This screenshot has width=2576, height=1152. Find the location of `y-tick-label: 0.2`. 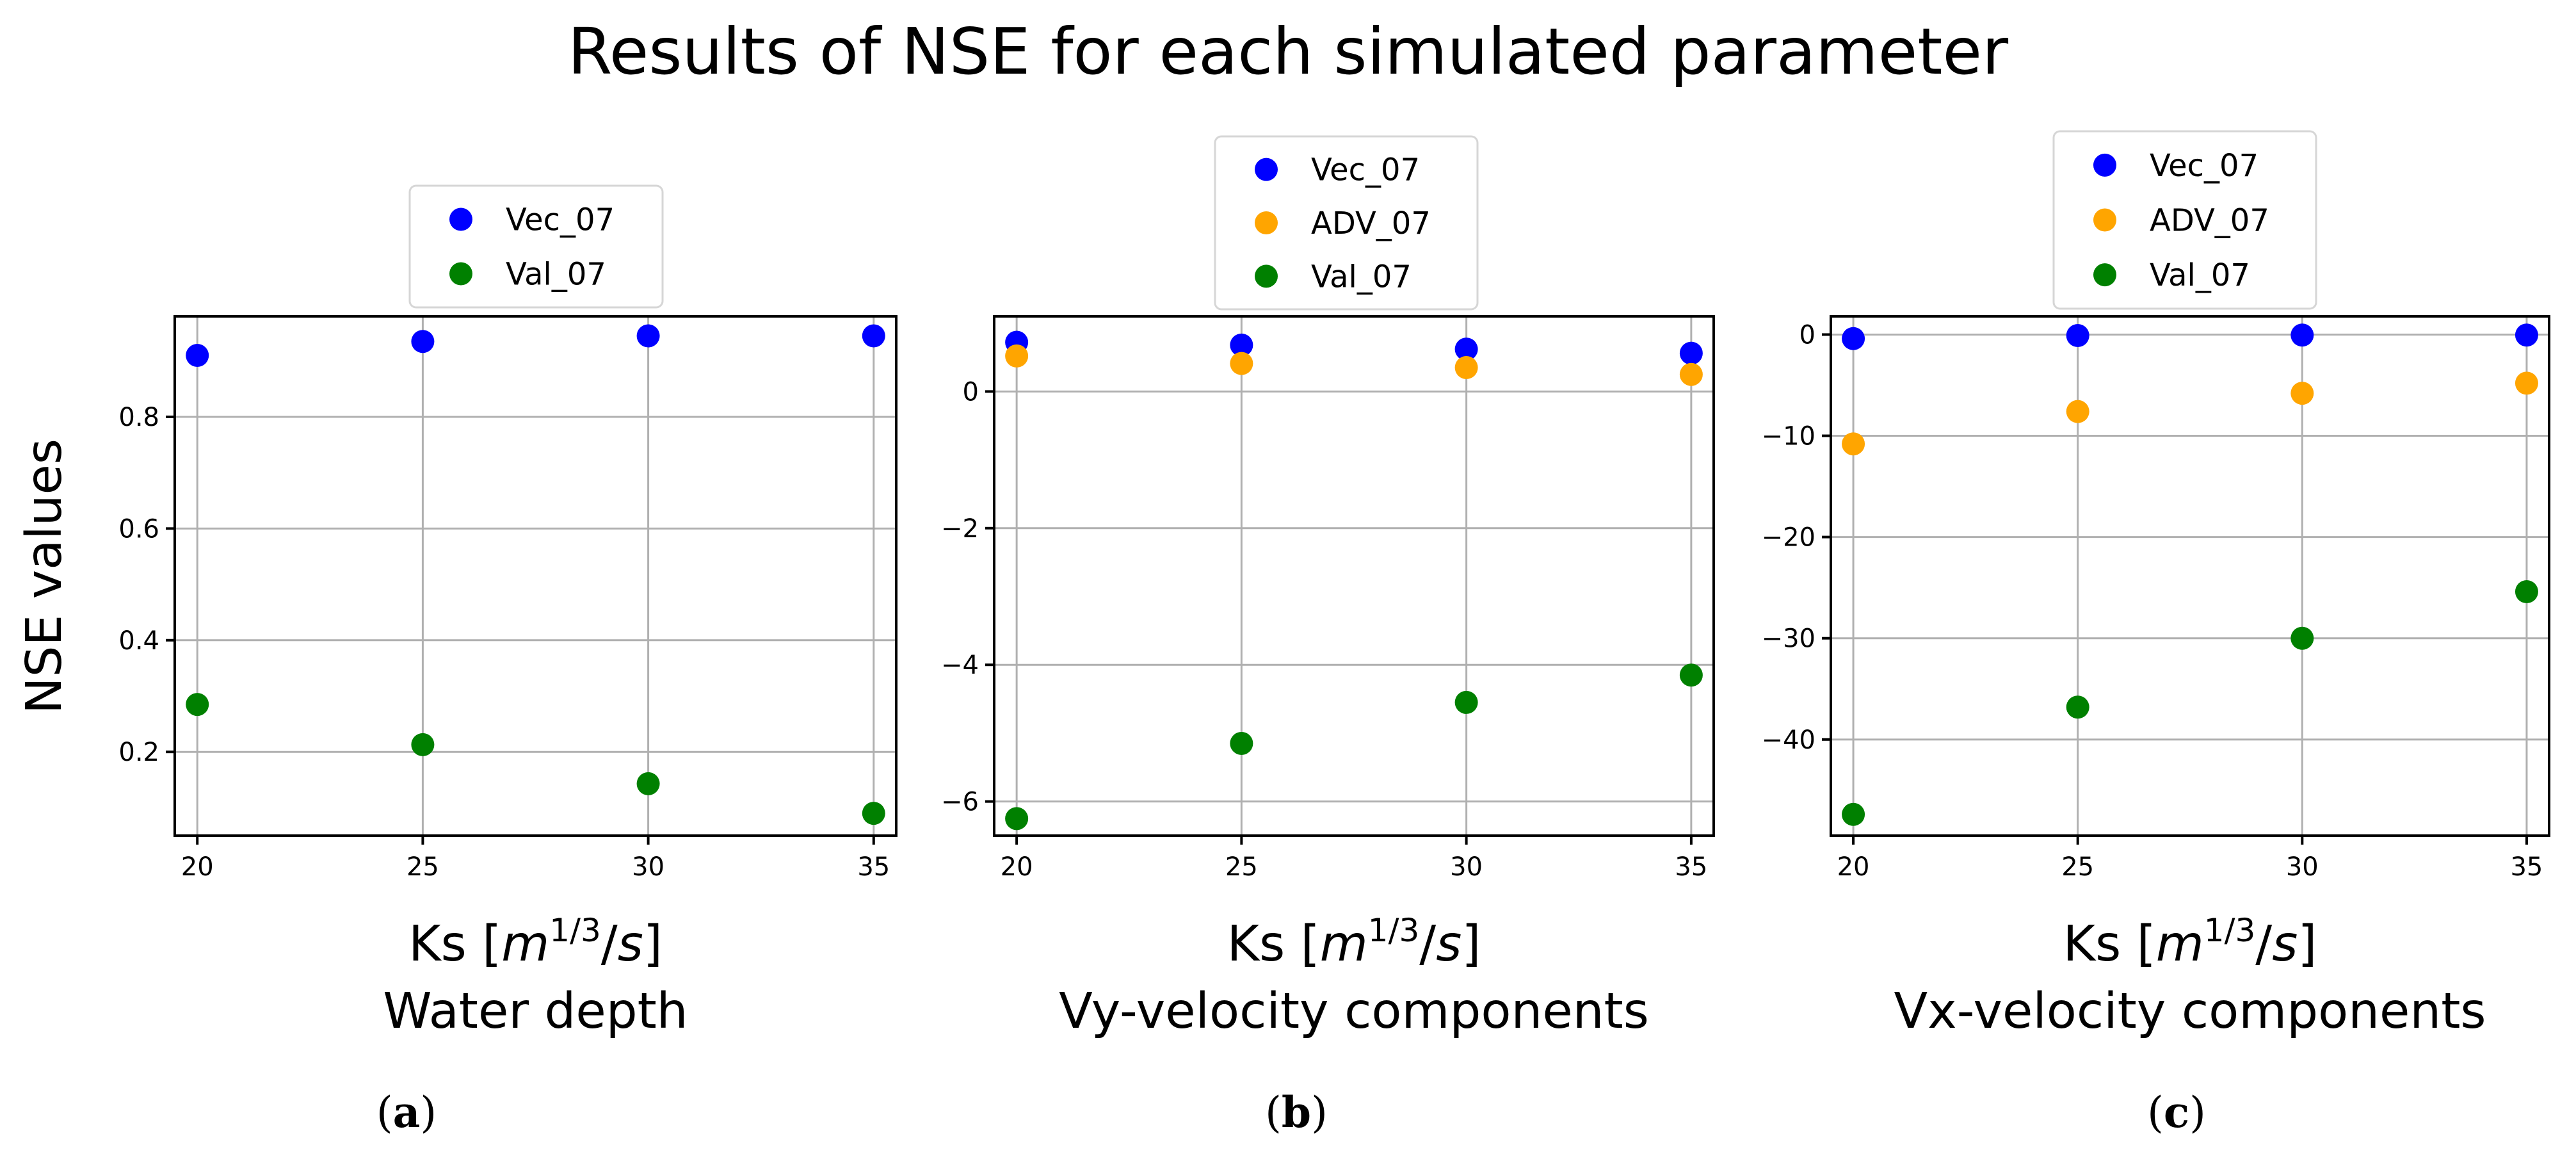

y-tick-label: 0.2 is located at coordinates (138, 752).